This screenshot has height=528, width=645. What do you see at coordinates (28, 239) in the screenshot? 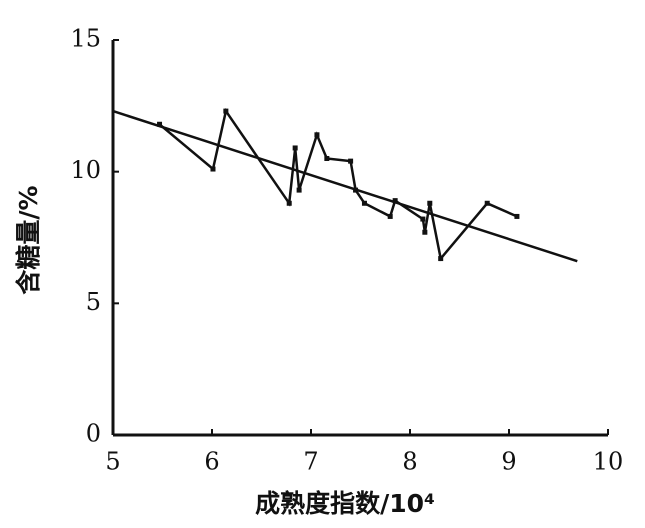
I see `y-axis-label: 含糖量/%` at bounding box center [28, 239].